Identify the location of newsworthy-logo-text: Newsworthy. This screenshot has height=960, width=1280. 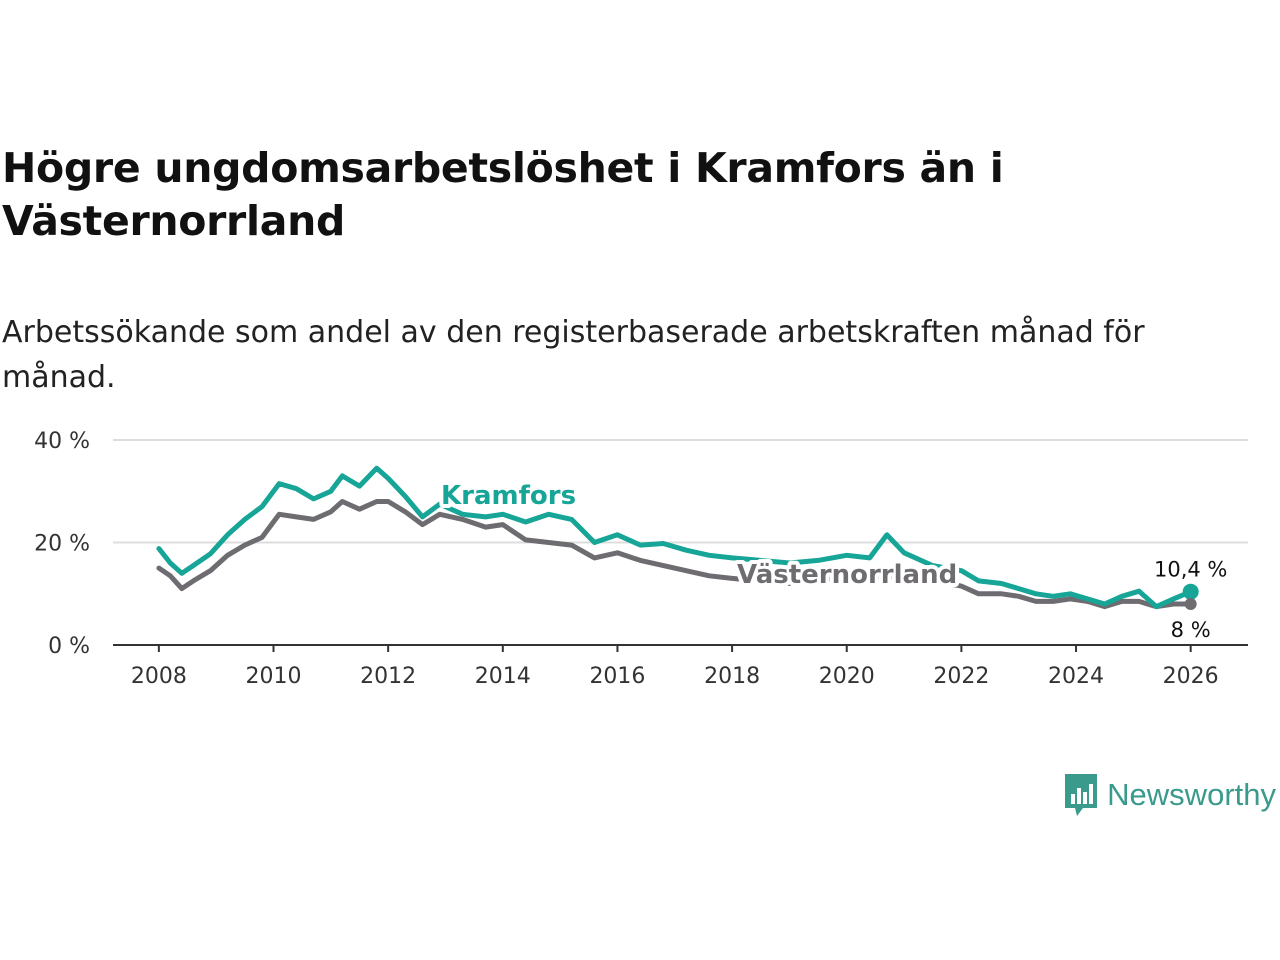
(1191, 794).